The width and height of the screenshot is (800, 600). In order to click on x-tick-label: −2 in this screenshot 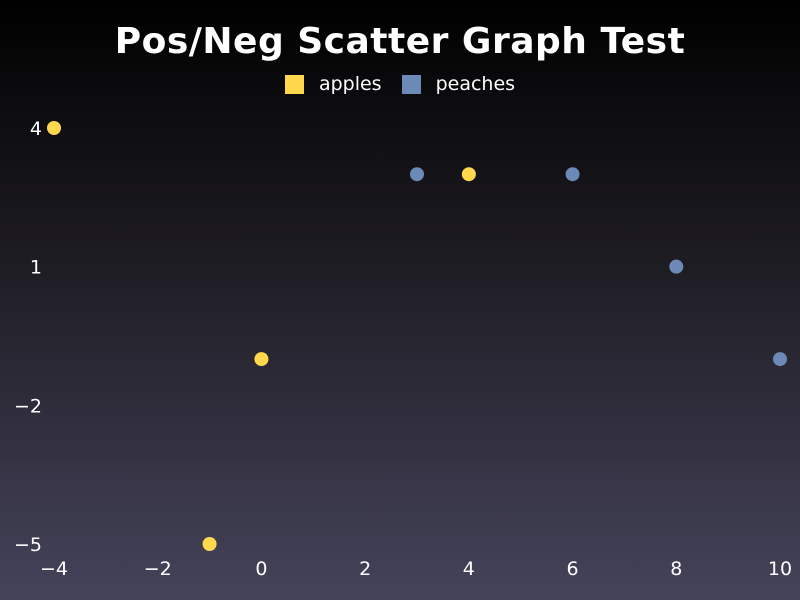, I will do `click(158, 569)`.